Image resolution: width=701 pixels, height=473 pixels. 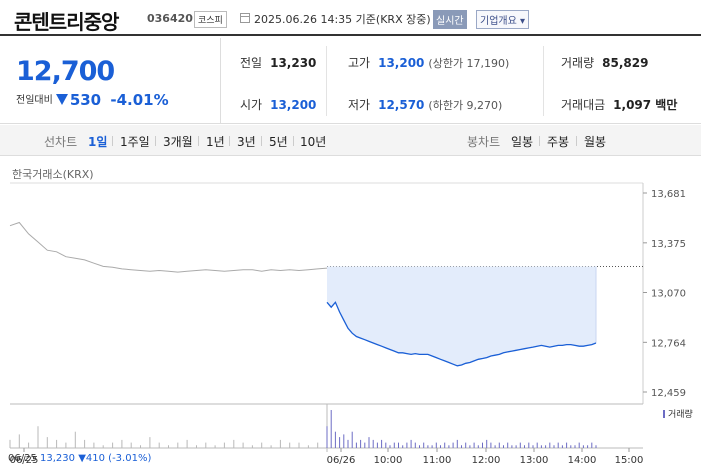 I want to click on prev-day-change-pct: (-3.01%), so click(x=130, y=458).